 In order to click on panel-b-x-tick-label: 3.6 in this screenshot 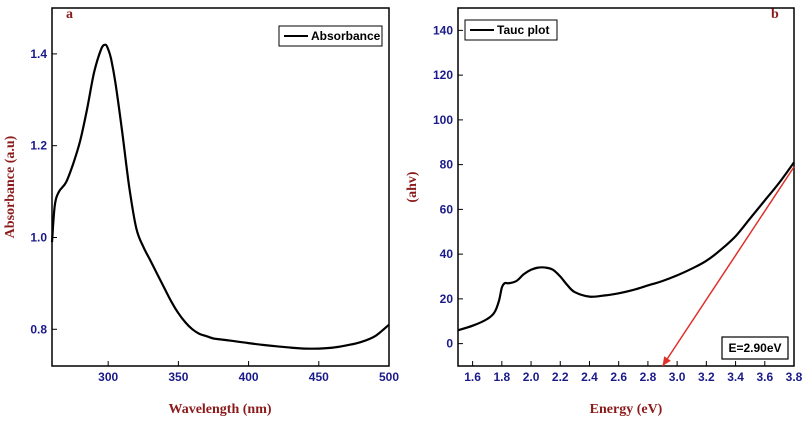, I will do `click(764, 377)`.